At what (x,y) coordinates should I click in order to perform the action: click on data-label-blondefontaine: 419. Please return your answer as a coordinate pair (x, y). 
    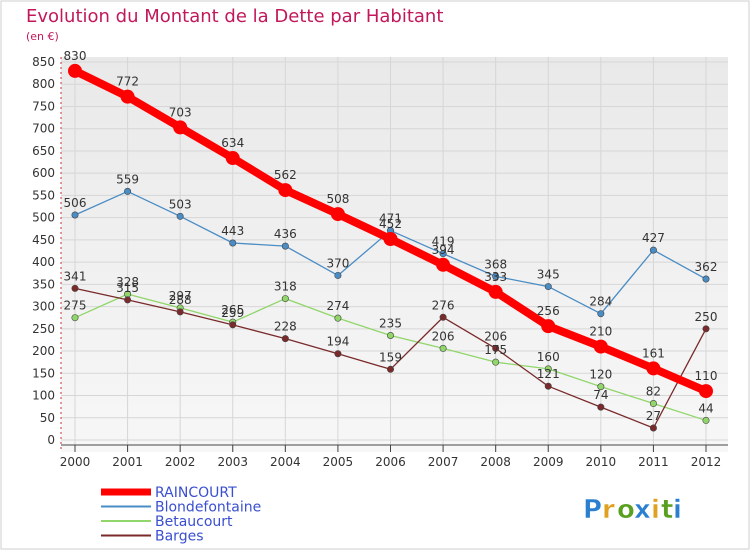
    Looking at the image, I should click on (443, 242).